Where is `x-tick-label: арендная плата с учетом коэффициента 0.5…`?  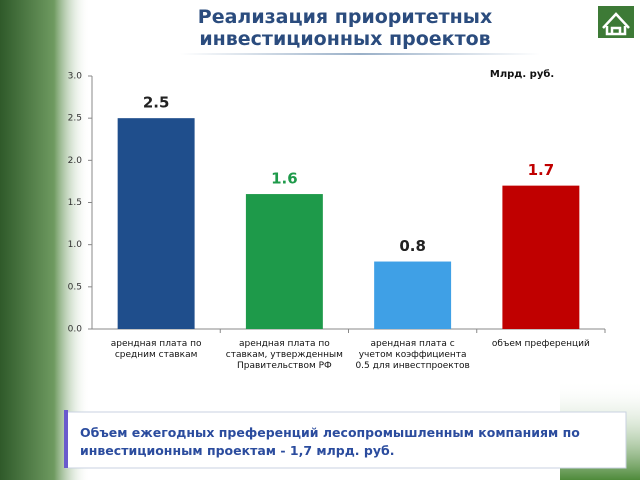 x-tick-label: арендная плата с учетом коэффициента 0.5… is located at coordinates (412, 355).